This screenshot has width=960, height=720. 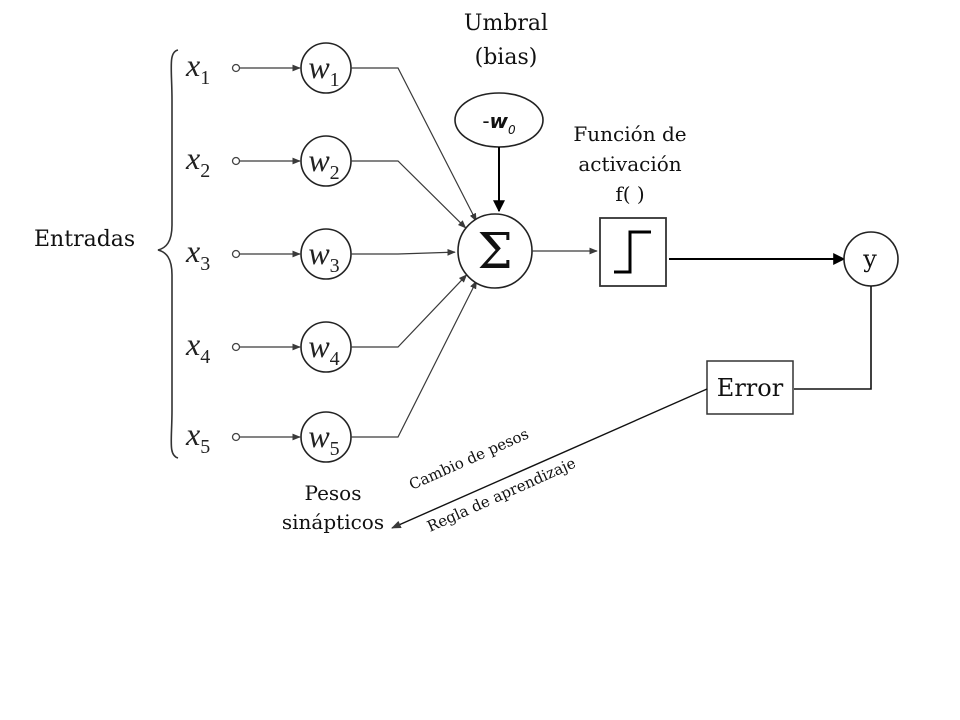 What do you see at coordinates (323, 70) in the screenshot?
I see `weight-label-w1: w1` at bounding box center [323, 70].